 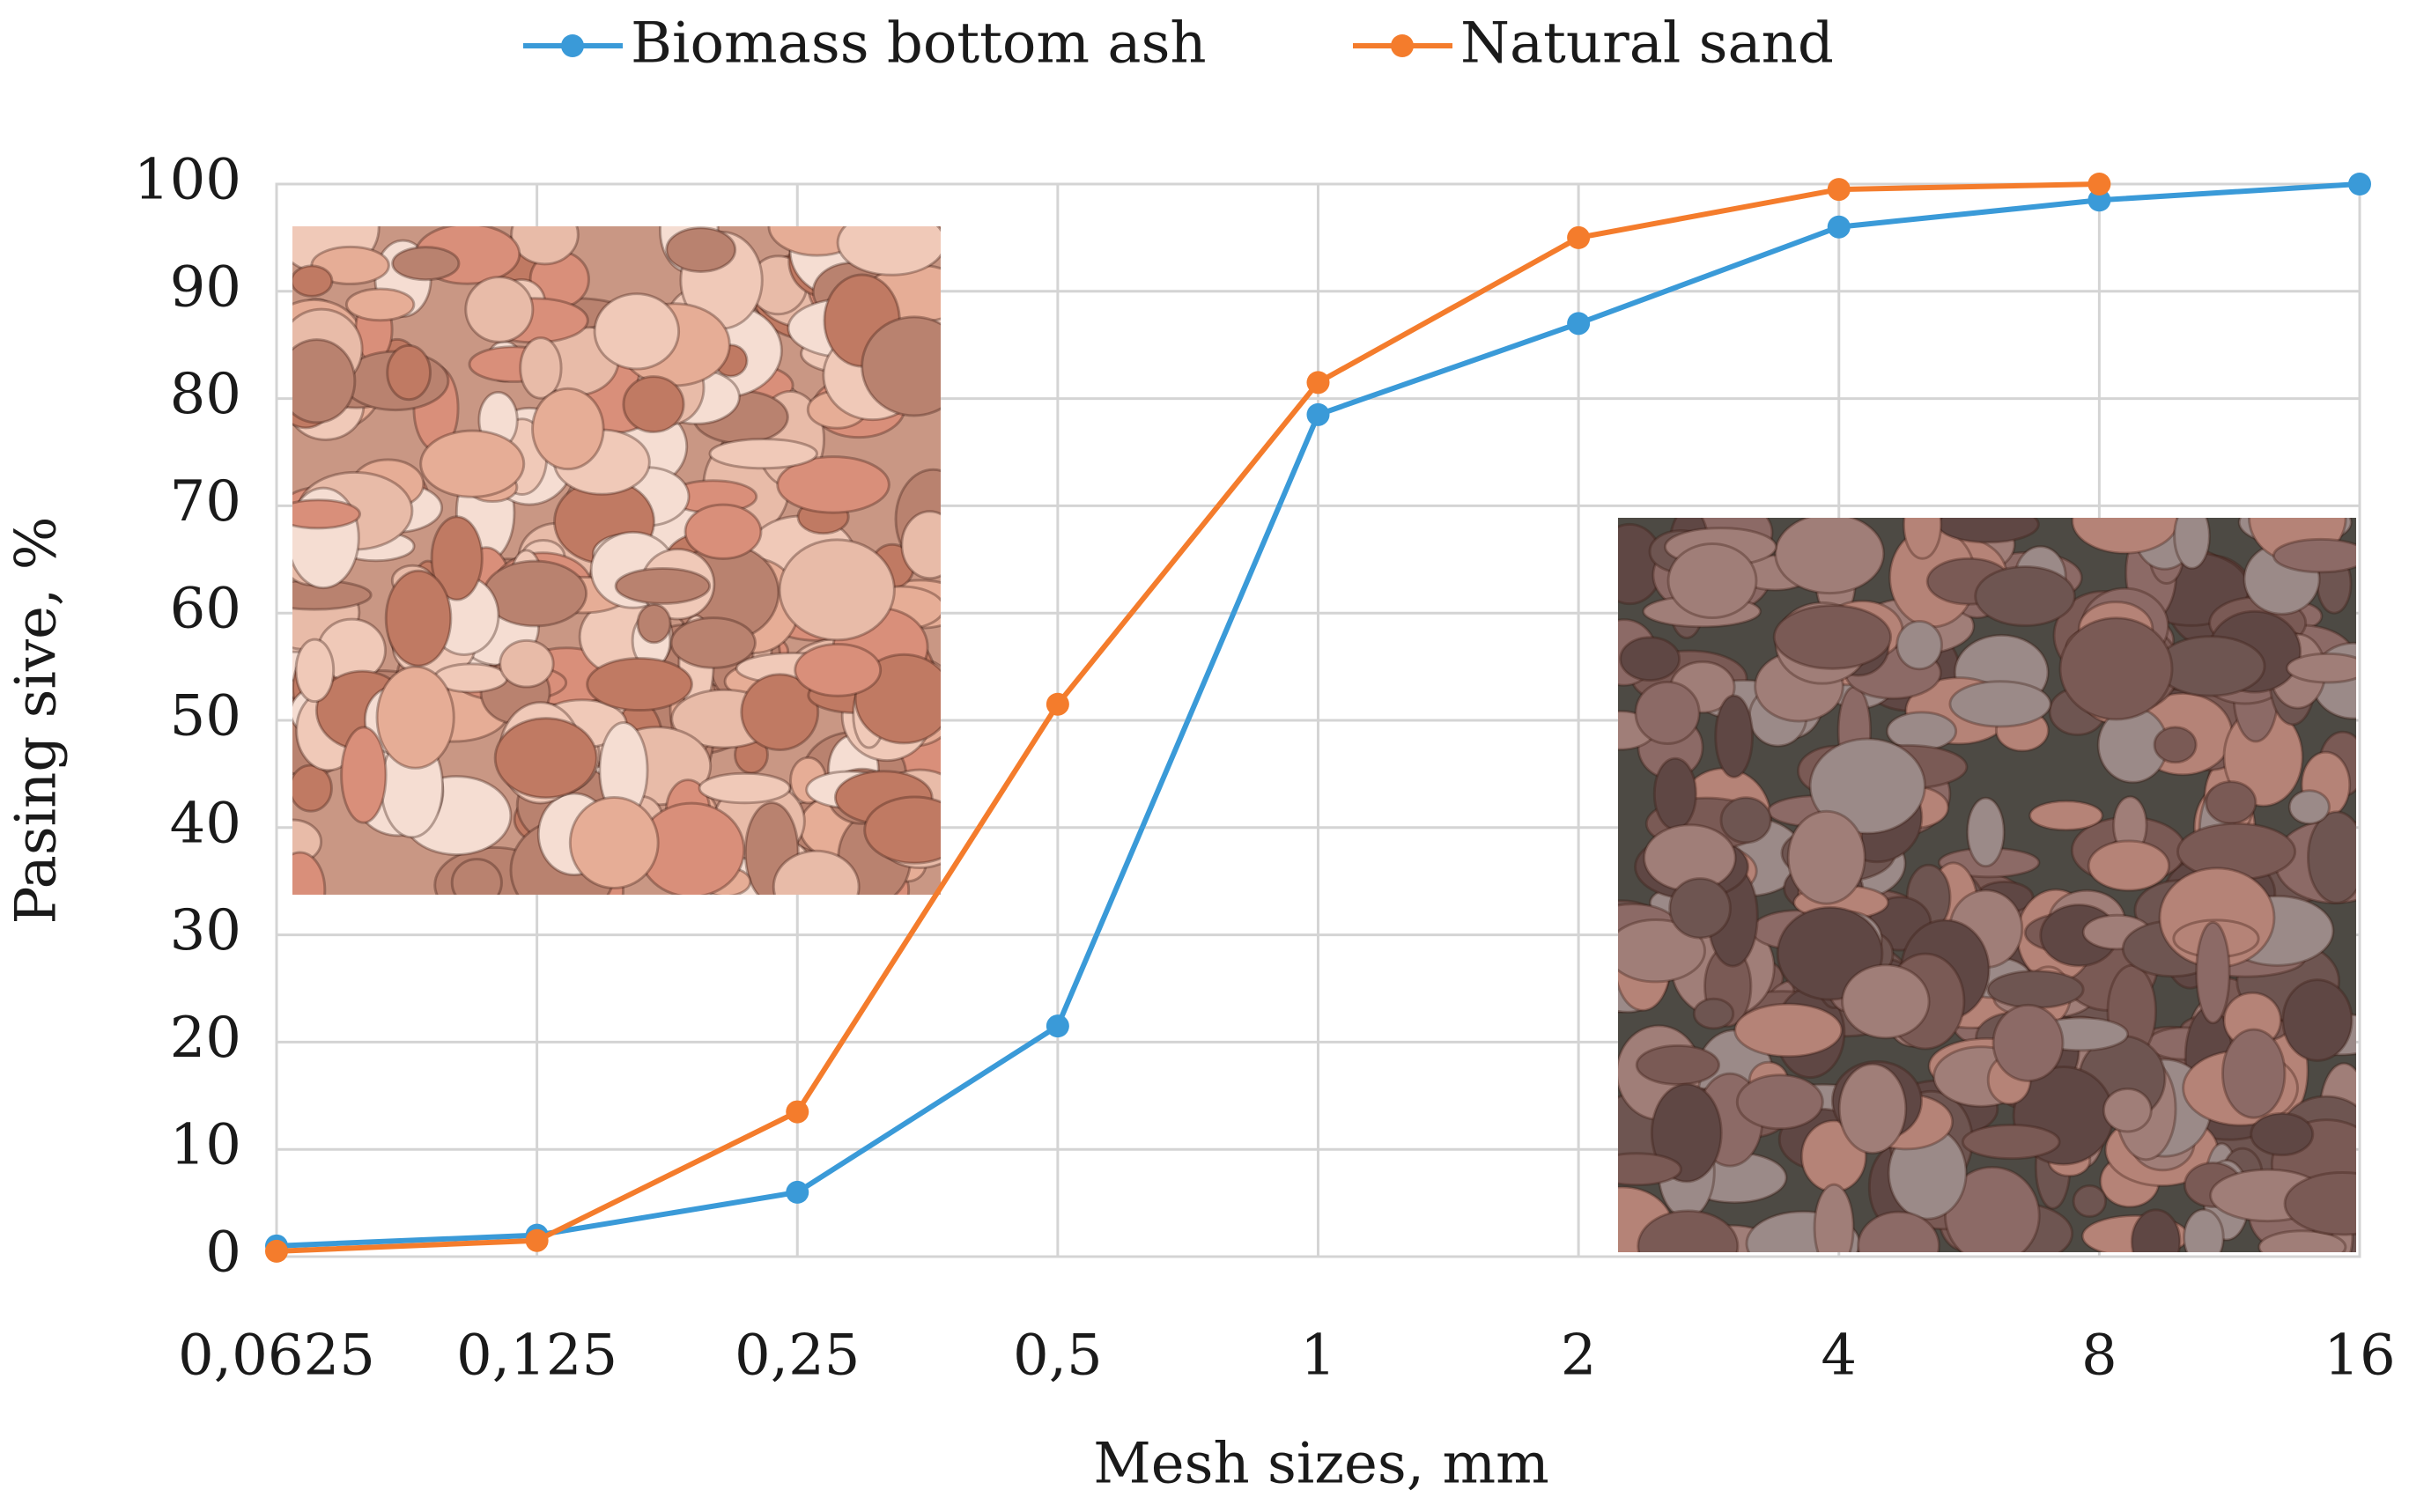 I want to click on x-tick-label: 4, so click(x=1839, y=1356).